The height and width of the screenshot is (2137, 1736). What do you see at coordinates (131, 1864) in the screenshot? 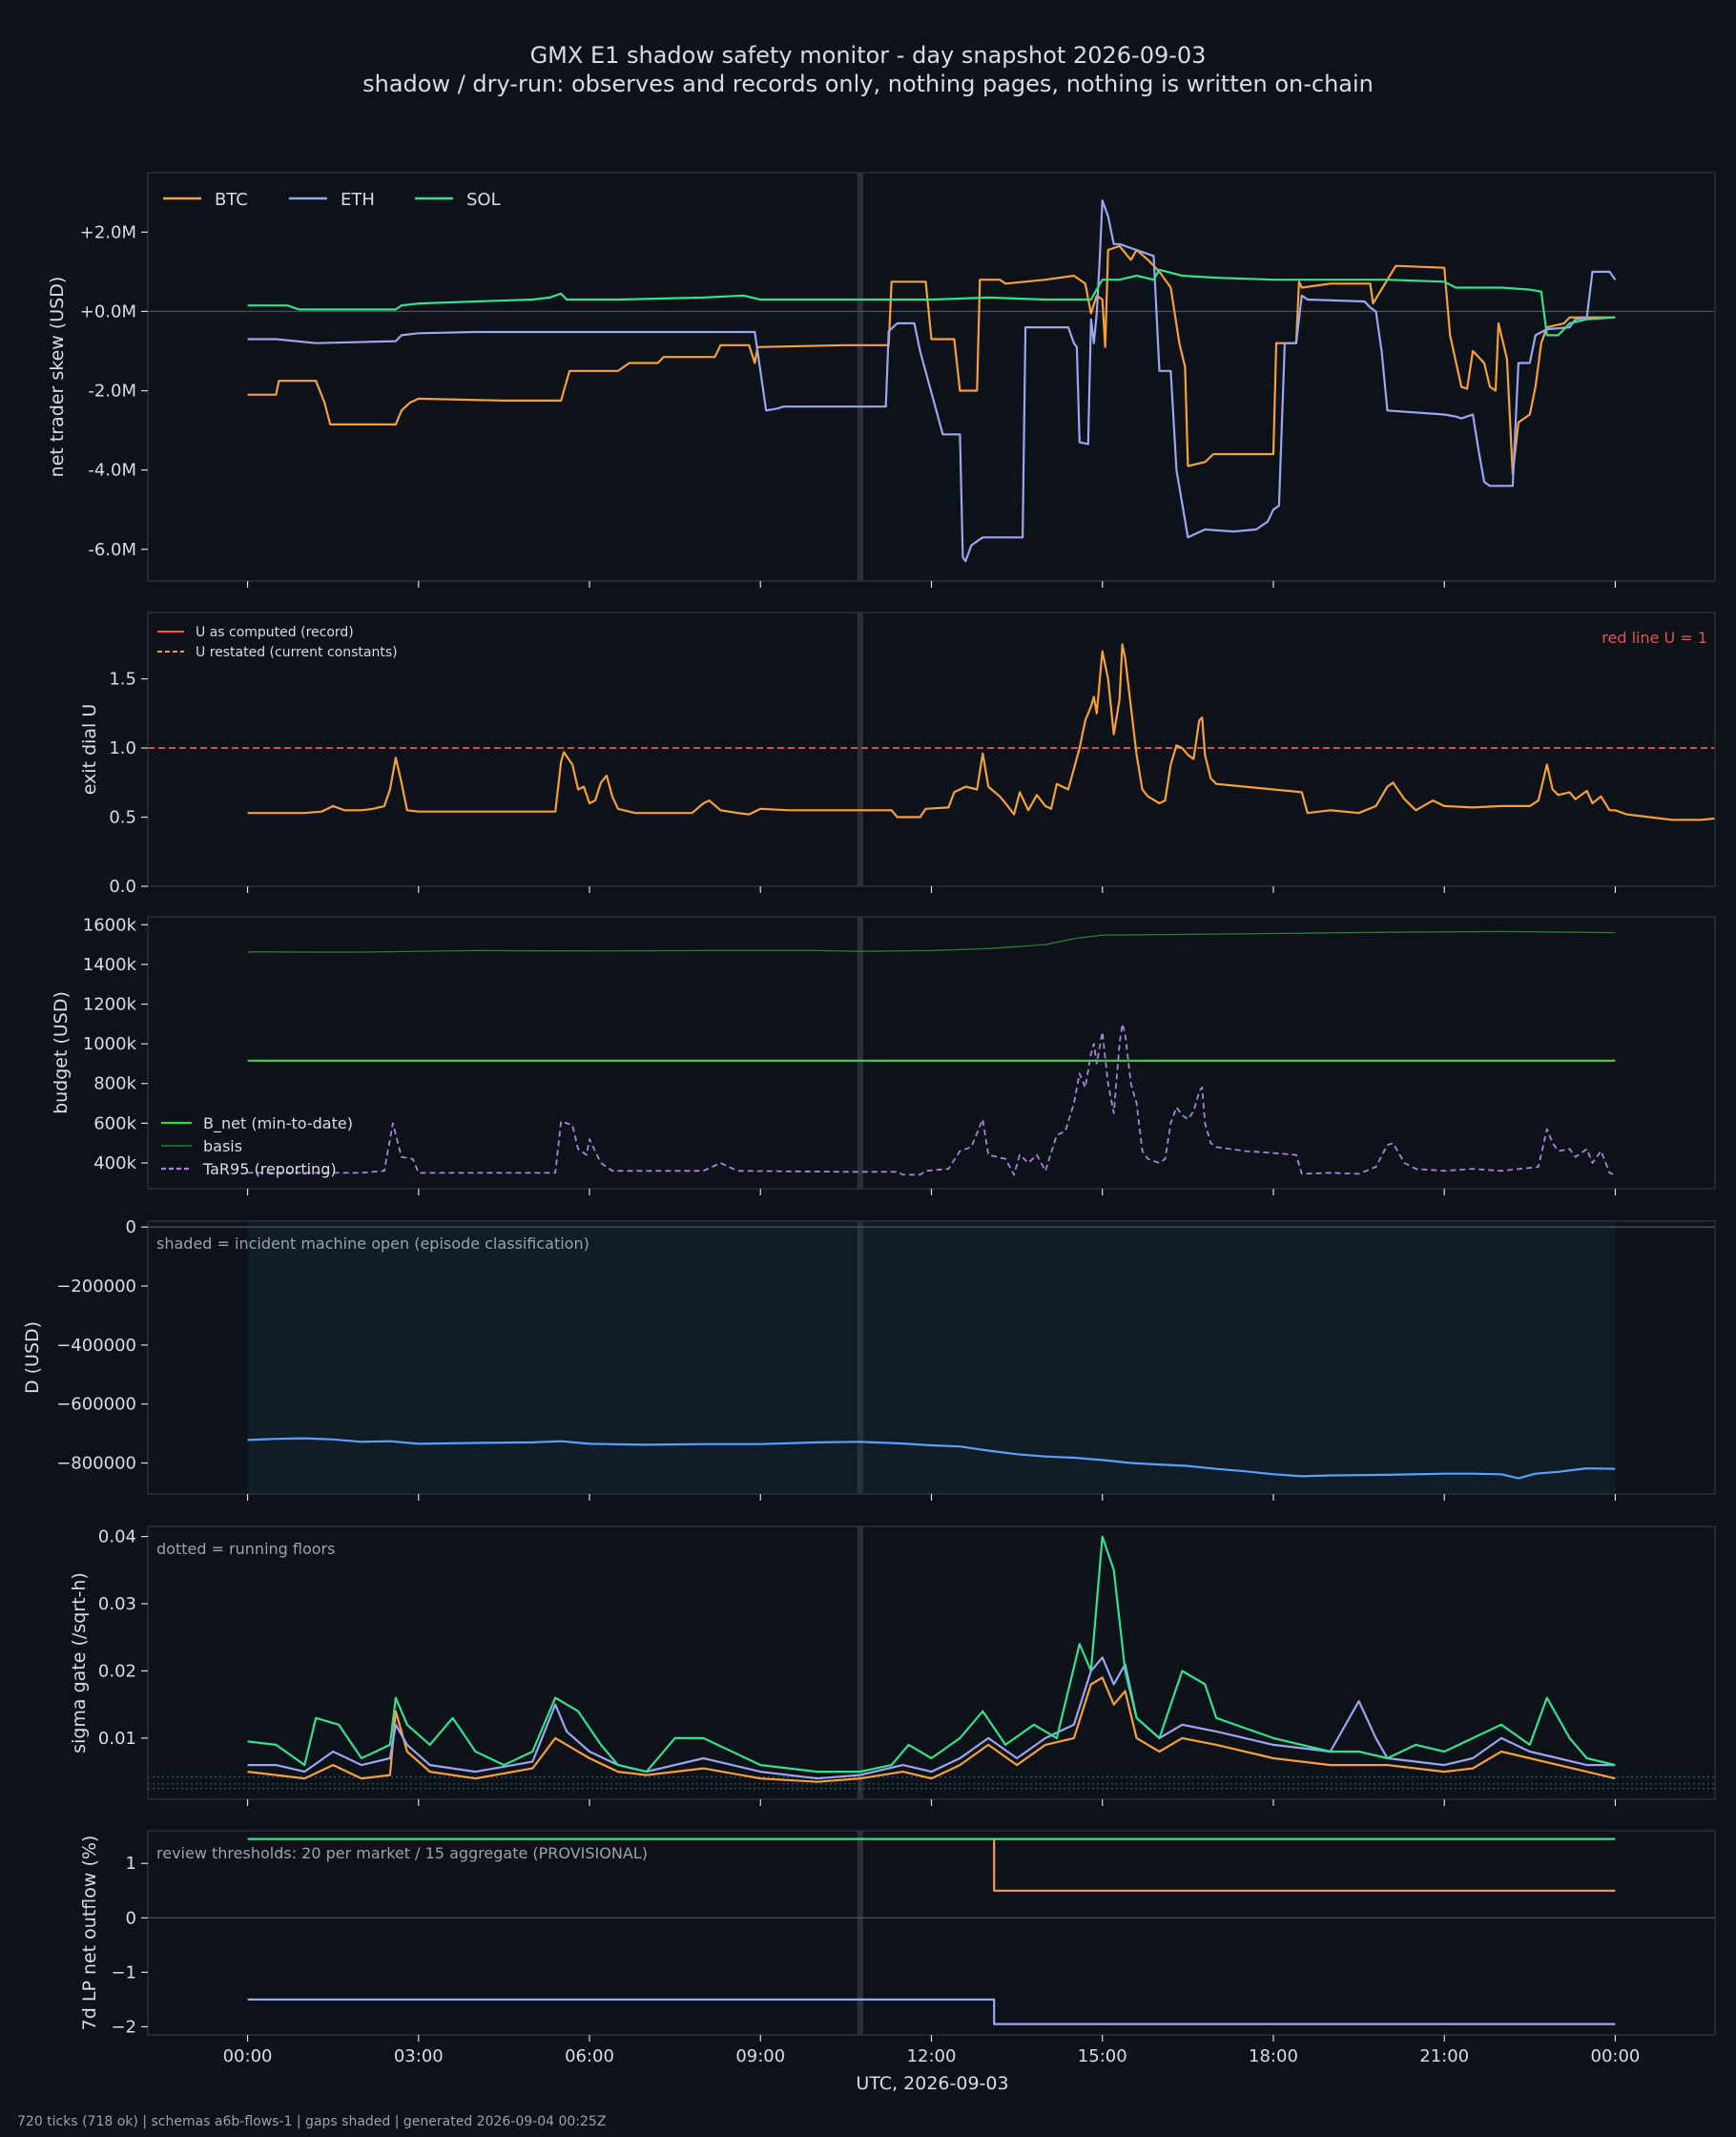
I see `y-tick-label: 1` at bounding box center [131, 1864].